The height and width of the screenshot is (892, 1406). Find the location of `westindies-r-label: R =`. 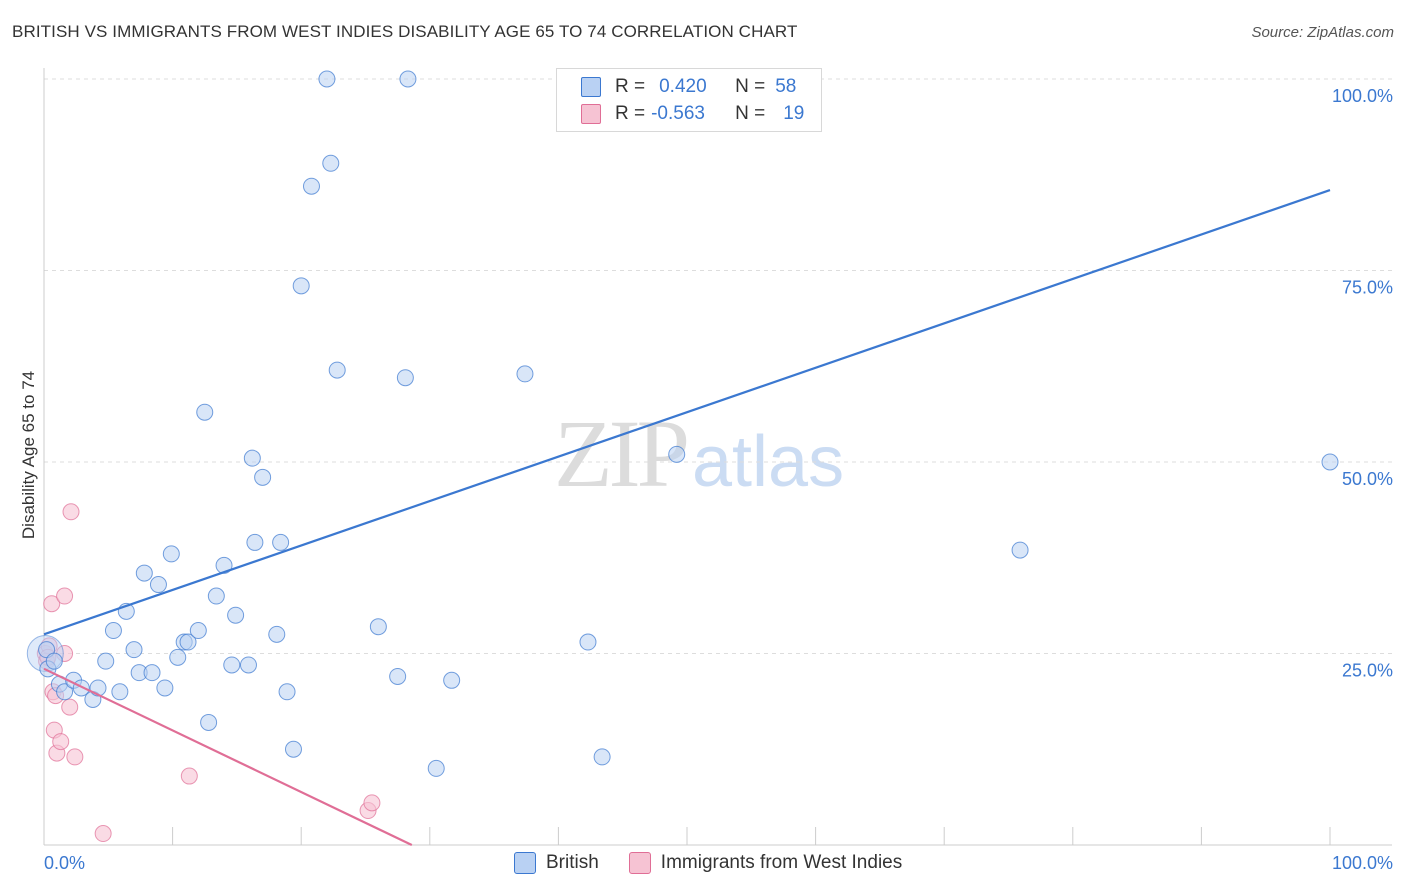

westindies-r-label: R = is located at coordinates (630, 113).